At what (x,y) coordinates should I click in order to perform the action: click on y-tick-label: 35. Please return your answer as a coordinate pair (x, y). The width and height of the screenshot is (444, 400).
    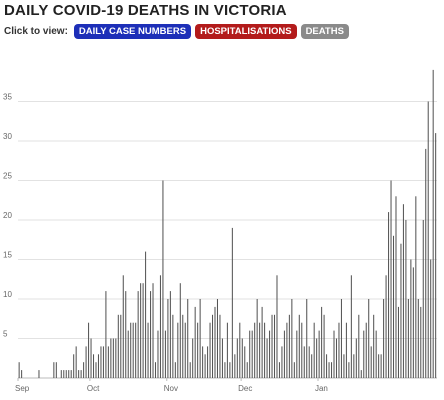
    Looking at the image, I should click on (7, 97).